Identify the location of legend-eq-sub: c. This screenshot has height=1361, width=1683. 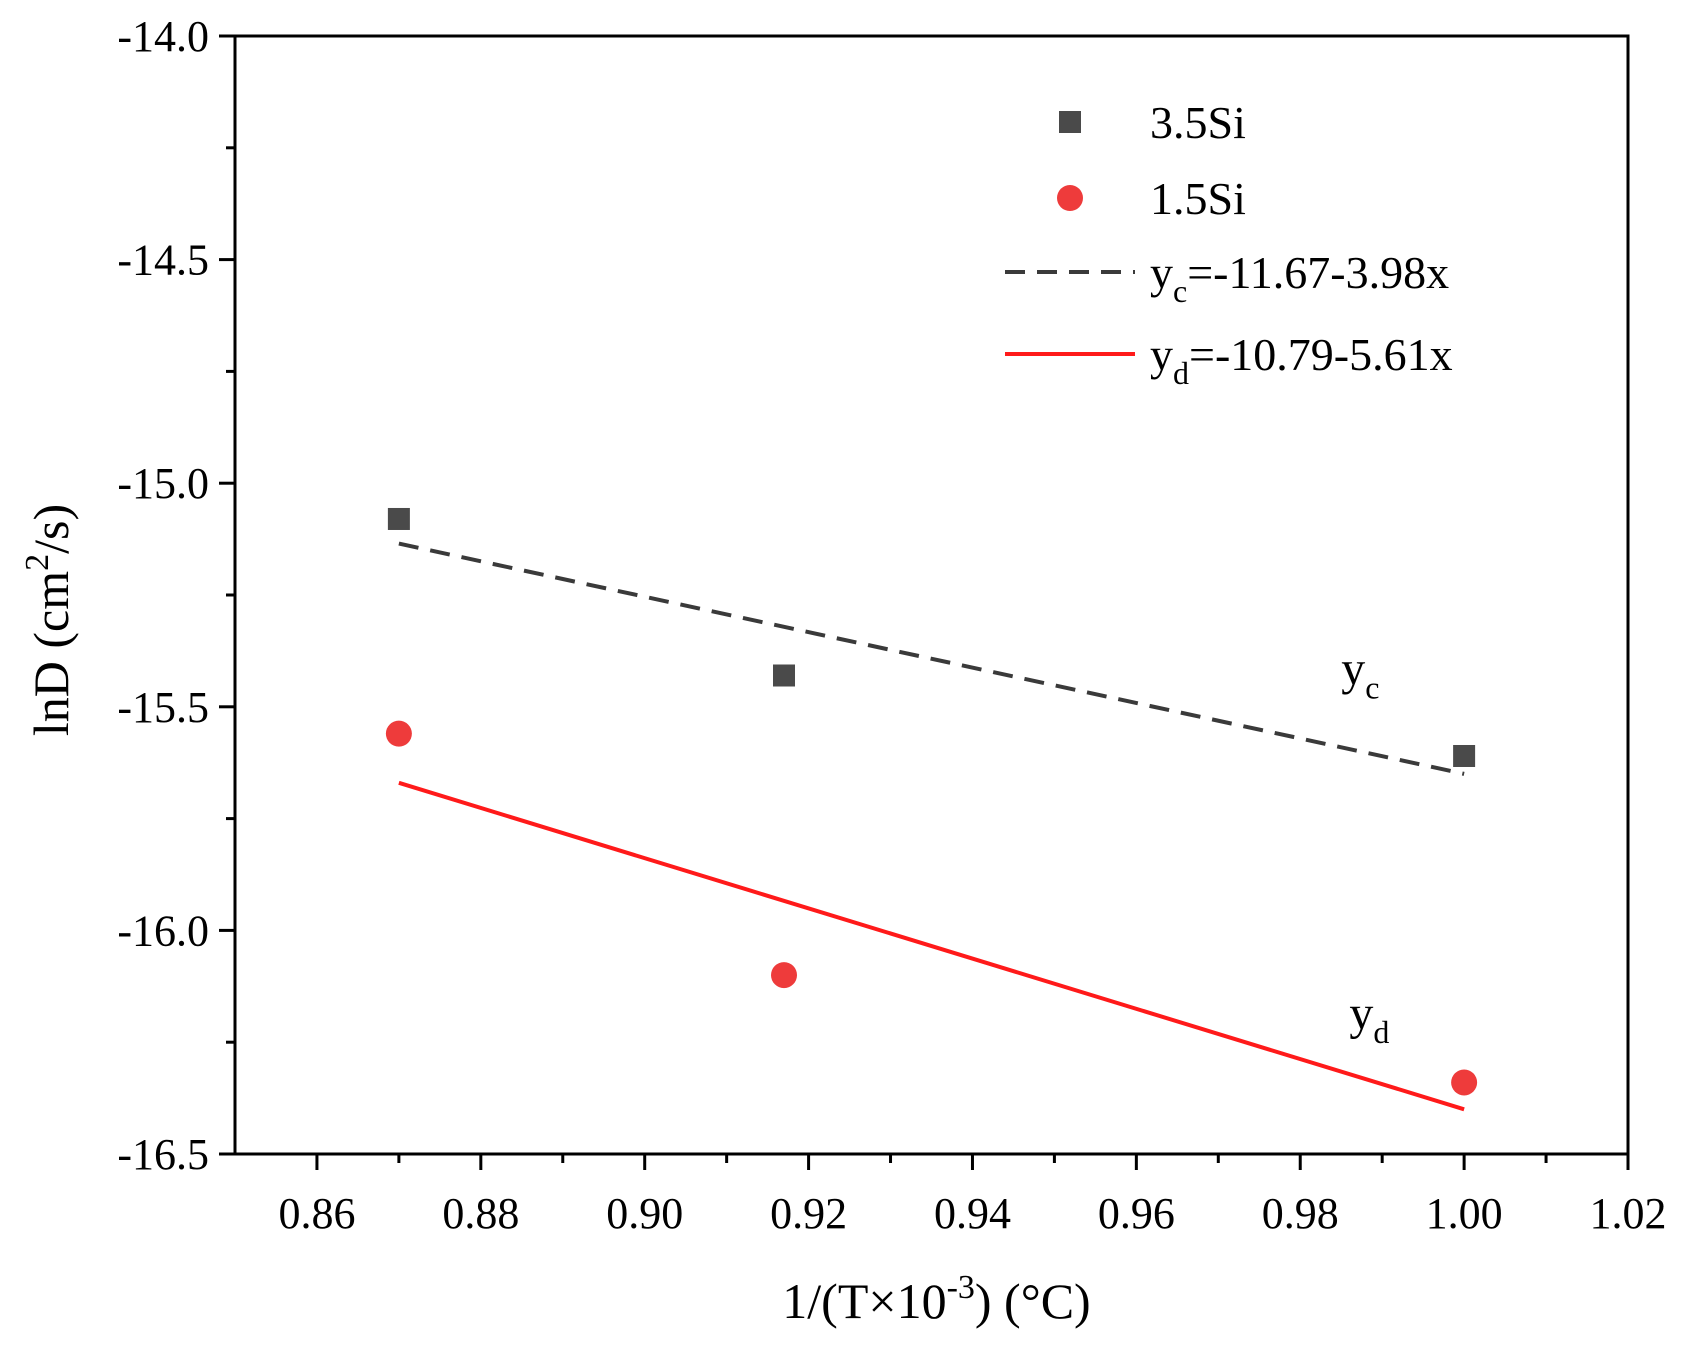
(1180, 291).